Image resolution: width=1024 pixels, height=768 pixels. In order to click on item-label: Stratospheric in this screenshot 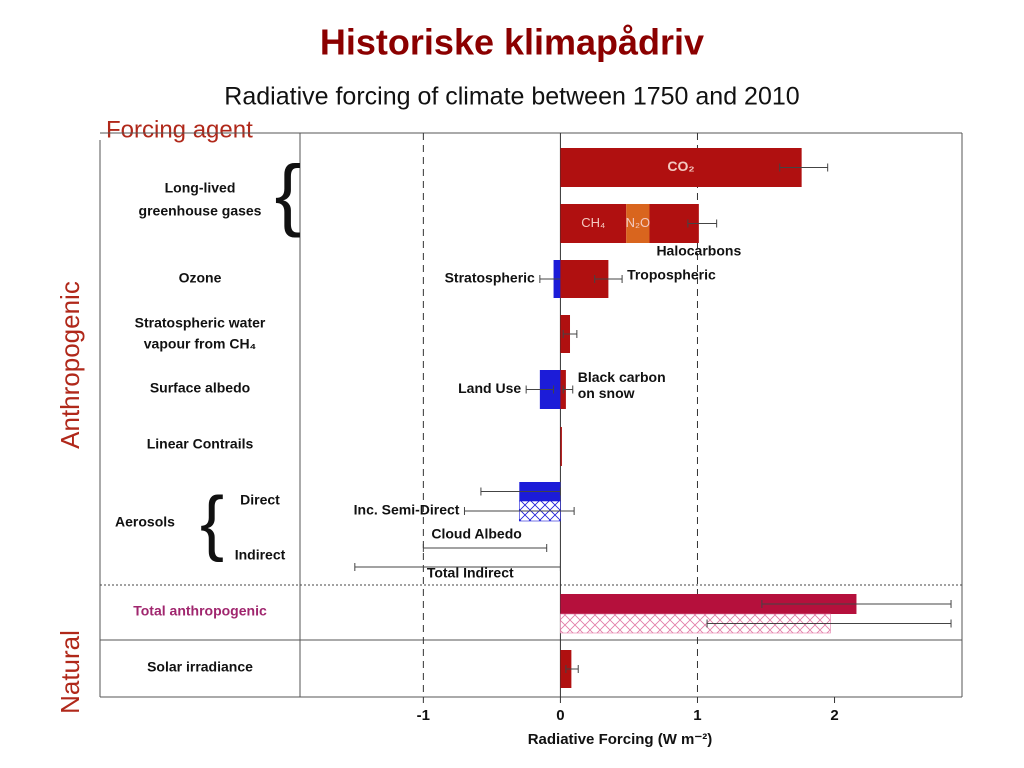, I will do `click(490, 278)`.